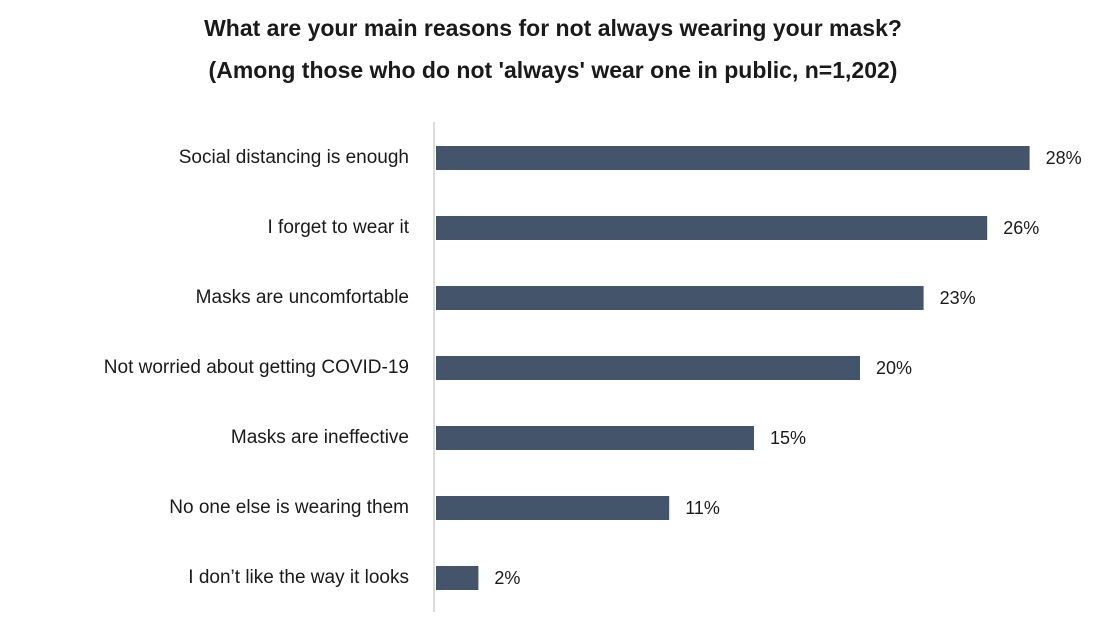 The image size is (1106, 624). I want to click on category-label: I don’t like the way it looks, so click(298, 577).